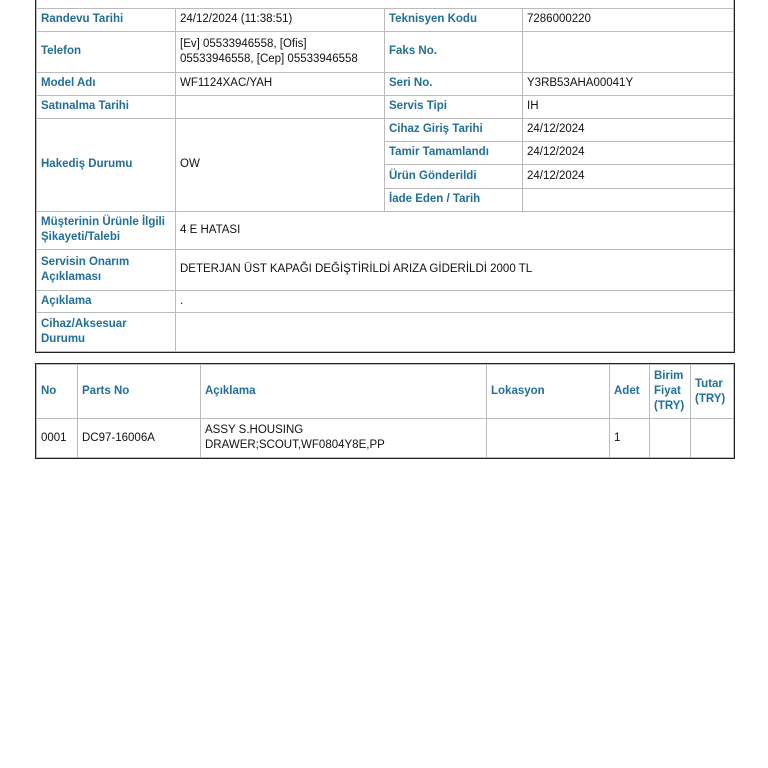 Image resolution: width=768 pixels, height=768 pixels. Describe the element at coordinates (670, 391) in the screenshot. I see `header-birim-fiyat: Birim Fiyat (TRY)` at that location.